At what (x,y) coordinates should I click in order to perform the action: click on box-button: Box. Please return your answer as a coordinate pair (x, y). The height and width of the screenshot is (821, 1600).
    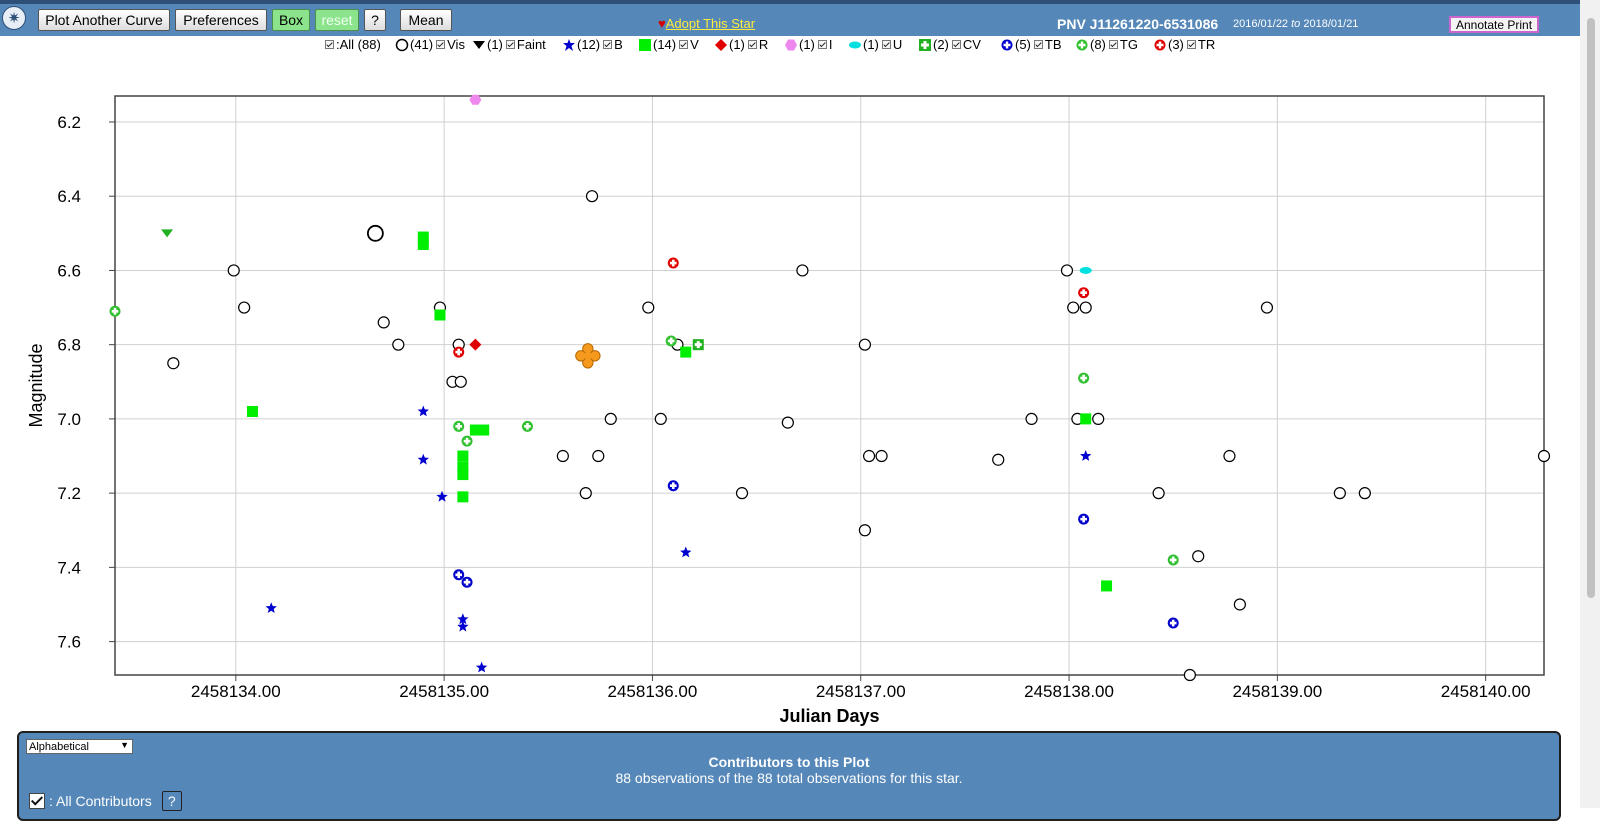
    Looking at the image, I should click on (291, 20).